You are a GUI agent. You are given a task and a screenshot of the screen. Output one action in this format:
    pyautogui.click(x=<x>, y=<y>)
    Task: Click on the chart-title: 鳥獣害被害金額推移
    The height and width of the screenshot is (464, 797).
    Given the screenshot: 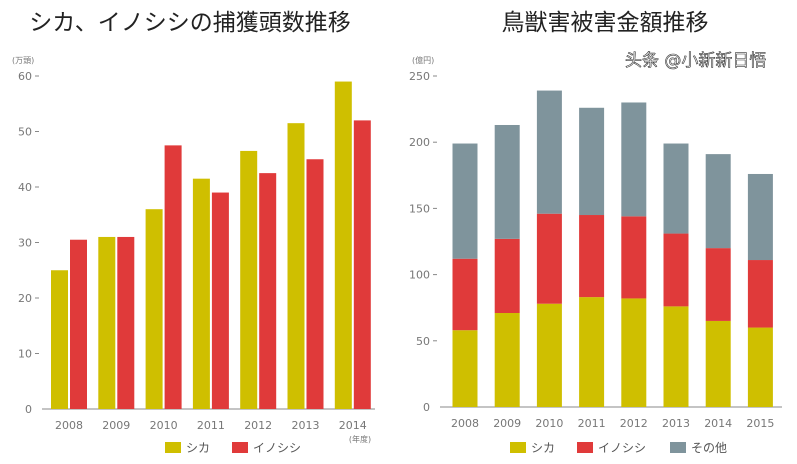 What is the action you would take?
    pyautogui.click(x=605, y=23)
    